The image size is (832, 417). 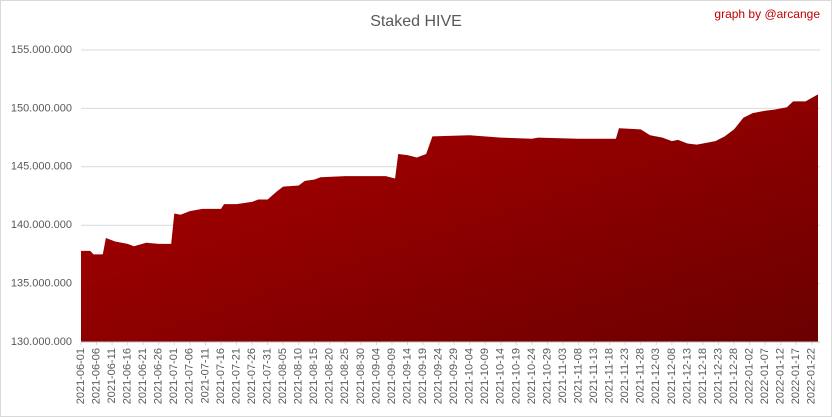 What do you see at coordinates (174, 376) in the screenshot?
I see `x-tick-label: 2021-07-01` at bounding box center [174, 376].